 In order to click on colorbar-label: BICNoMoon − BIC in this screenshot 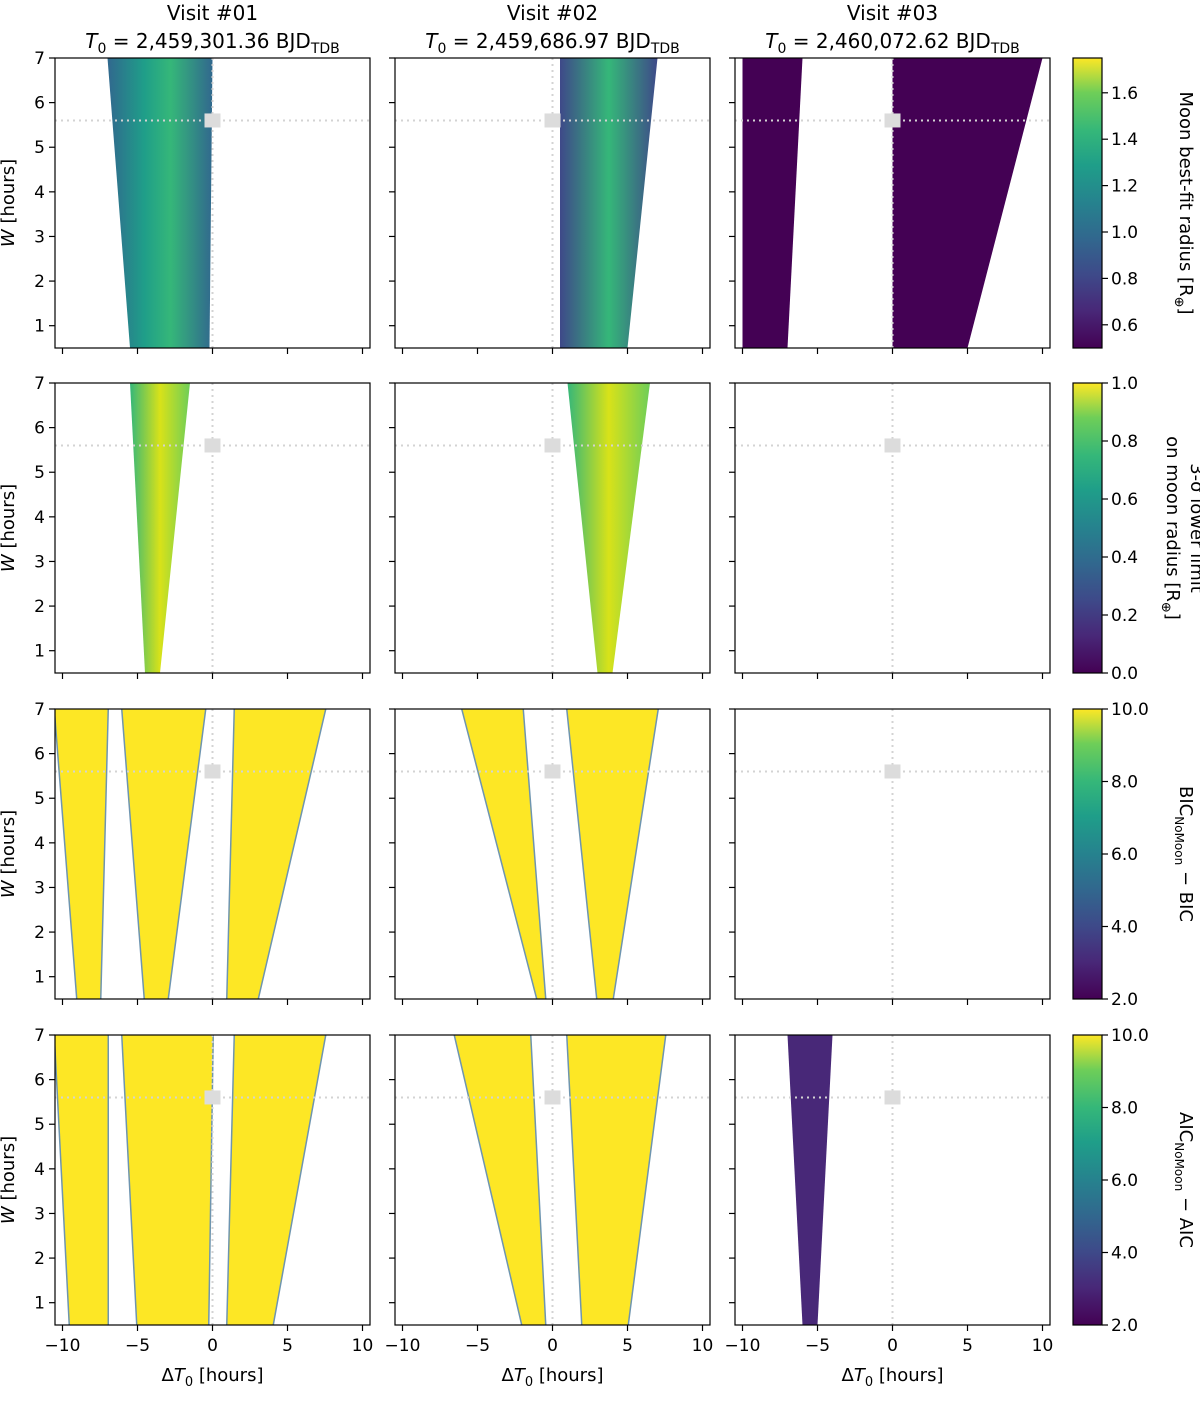, I will do `click(1184, 854)`.